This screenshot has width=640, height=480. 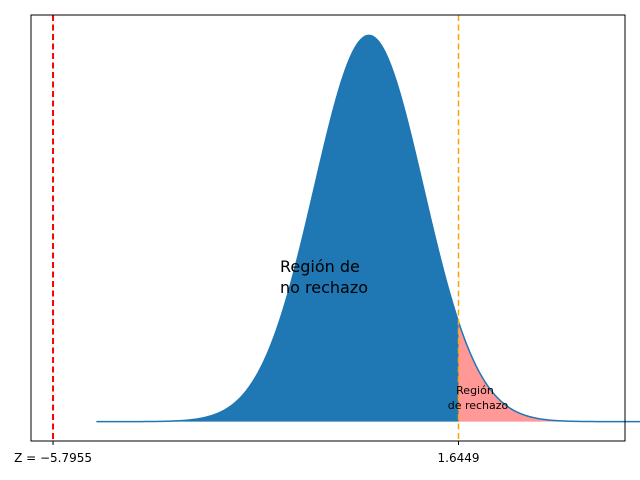 What do you see at coordinates (53, 458) in the screenshot?
I see `x-tick-label-stat: Z = −5.7955` at bounding box center [53, 458].